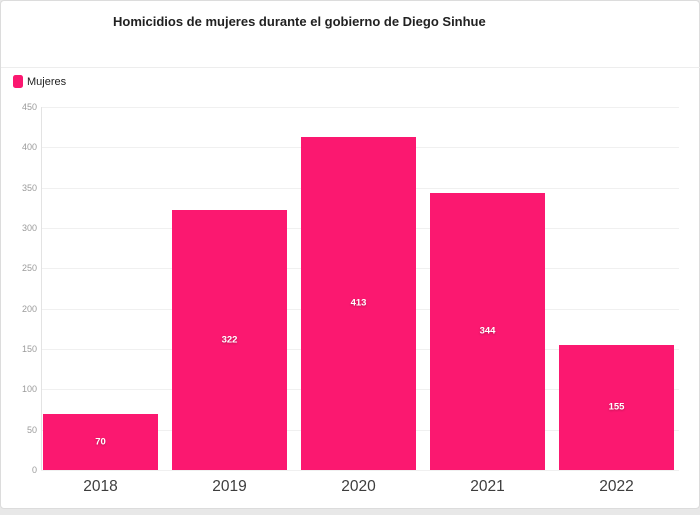 The height and width of the screenshot is (515, 700). I want to click on bar-2020: 413, so click(358, 303).